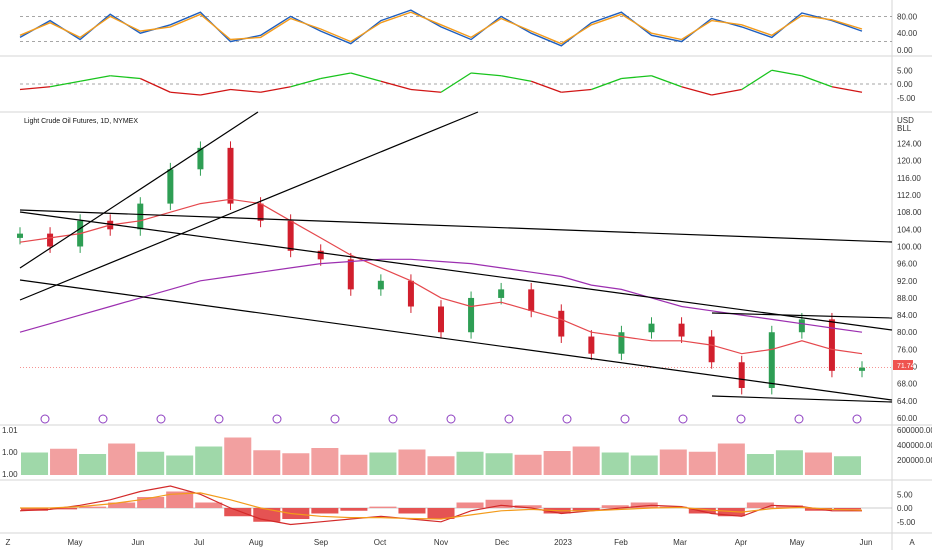 The image size is (932, 555). What do you see at coordinates (621, 542) in the screenshot?
I see `time-axis-label: Feb` at bounding box center [621, 542].